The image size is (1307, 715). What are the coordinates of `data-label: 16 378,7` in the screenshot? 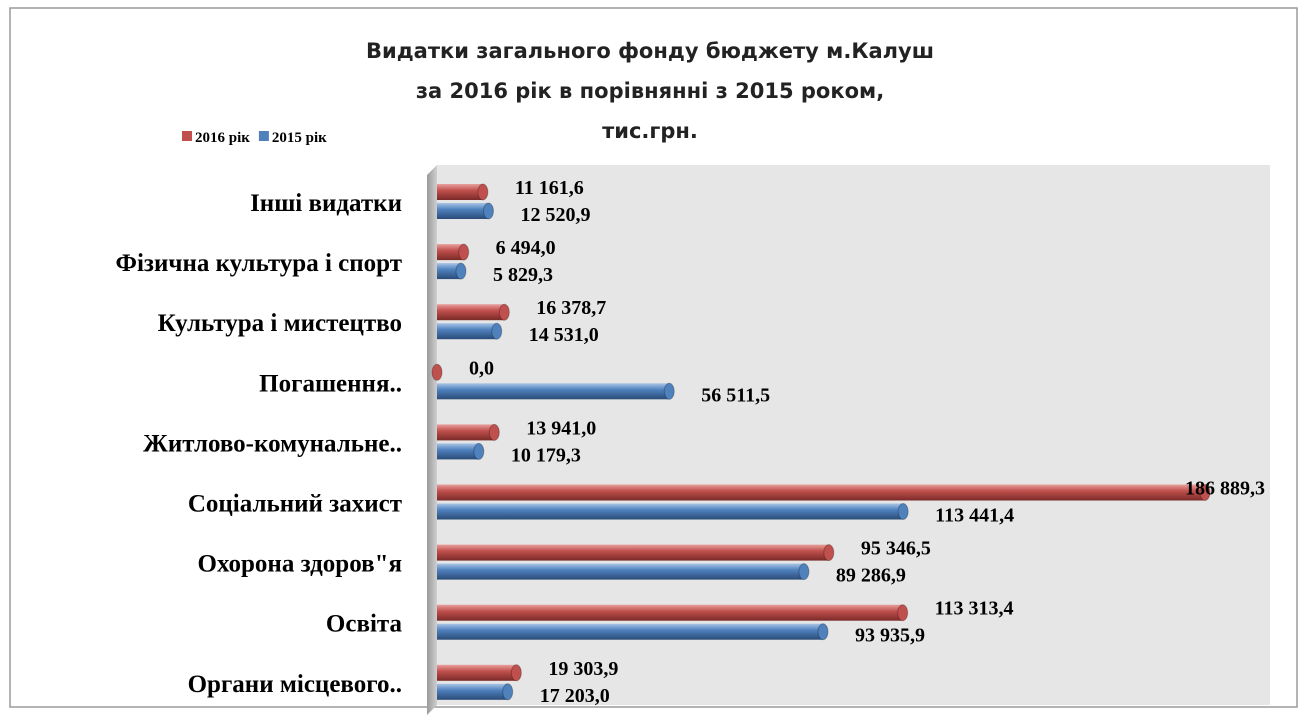 It's located at (571, 308).